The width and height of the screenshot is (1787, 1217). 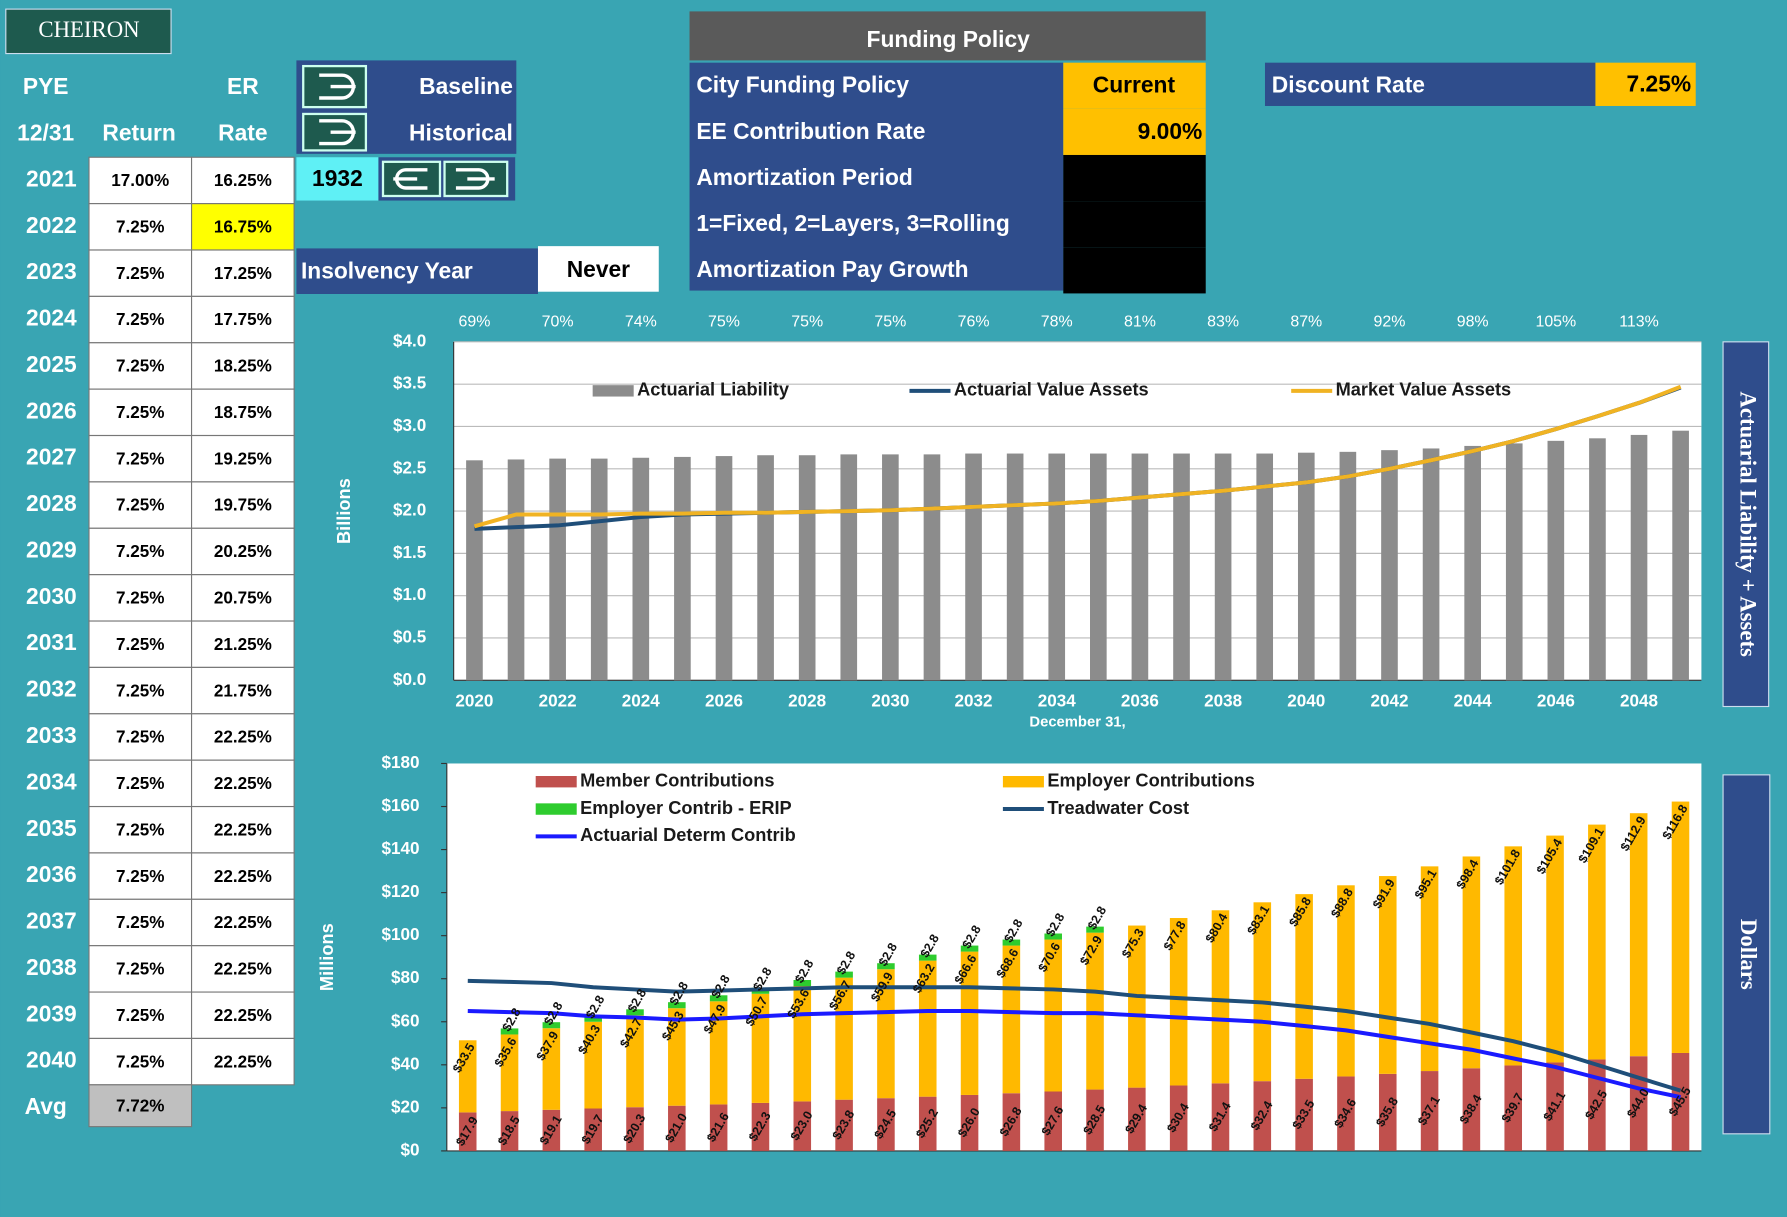 What do you see at coordinates (1051, 389) in the screenshot?
I see `legend-label: Actuarial Value Assets` at bounding box center [1051, 389].